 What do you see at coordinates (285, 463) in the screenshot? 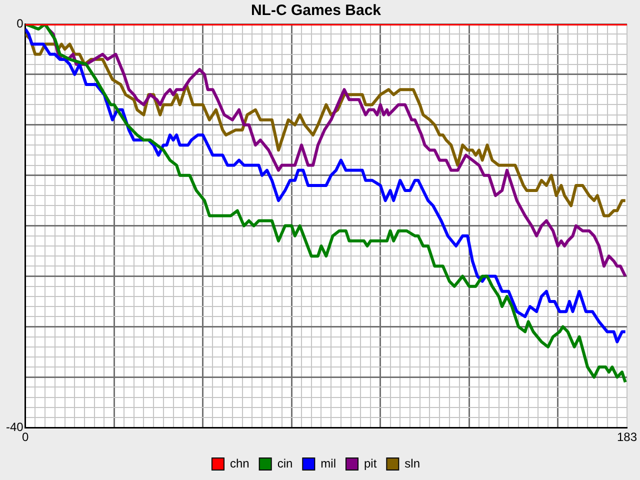
I see `legend-label: cin` at bounding box center [285, 463].